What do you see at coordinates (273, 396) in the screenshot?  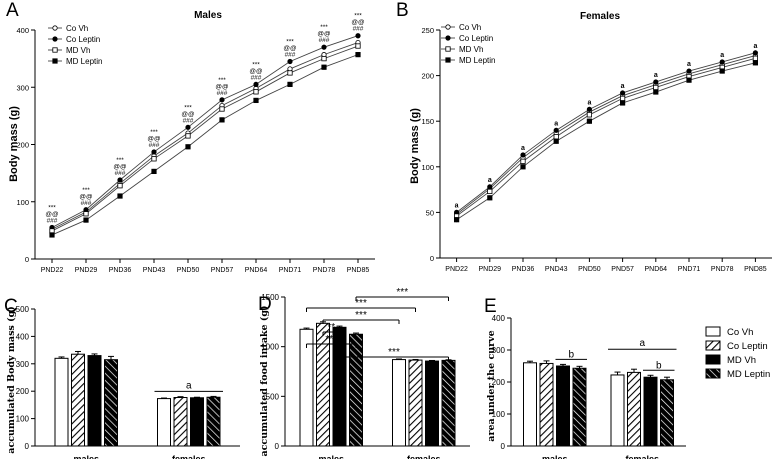 I see `chart-d-y-tick-label: 500` at bounding box center [273, 396].